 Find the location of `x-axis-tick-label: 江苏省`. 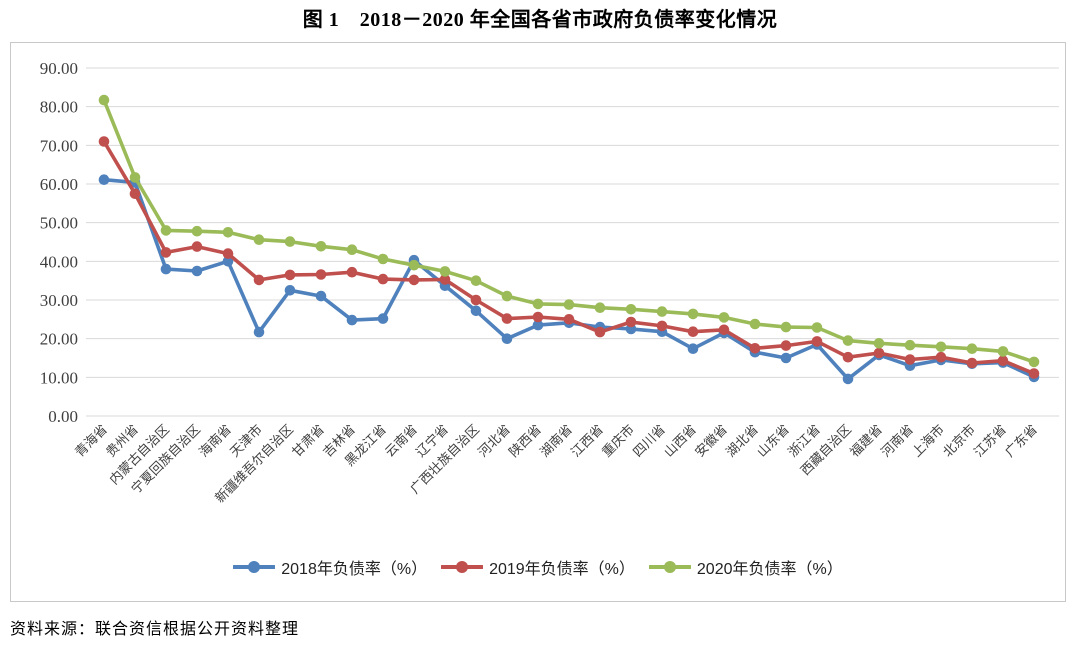

x-axis-tick-label: 江苏省 is located at coordinates (990, 441).